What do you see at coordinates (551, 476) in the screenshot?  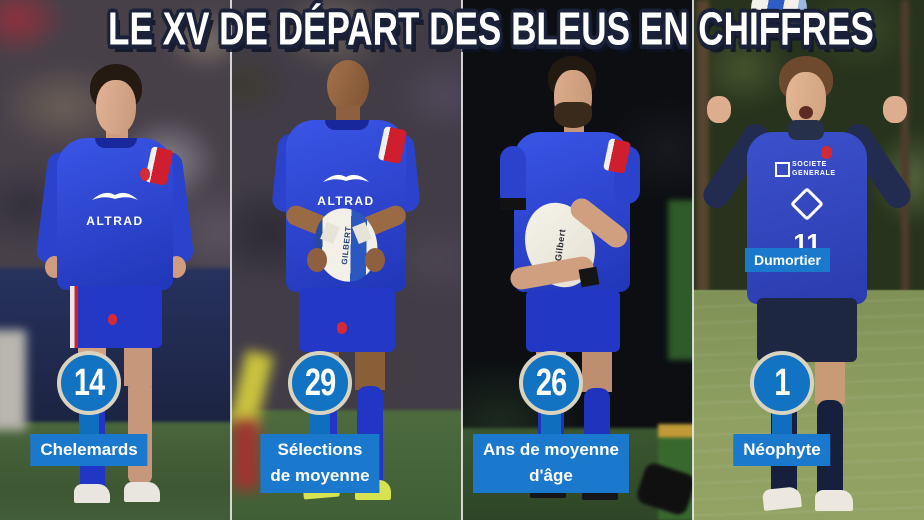 I see `stat-label-line: d'âge` at bounding box center [551, 476].